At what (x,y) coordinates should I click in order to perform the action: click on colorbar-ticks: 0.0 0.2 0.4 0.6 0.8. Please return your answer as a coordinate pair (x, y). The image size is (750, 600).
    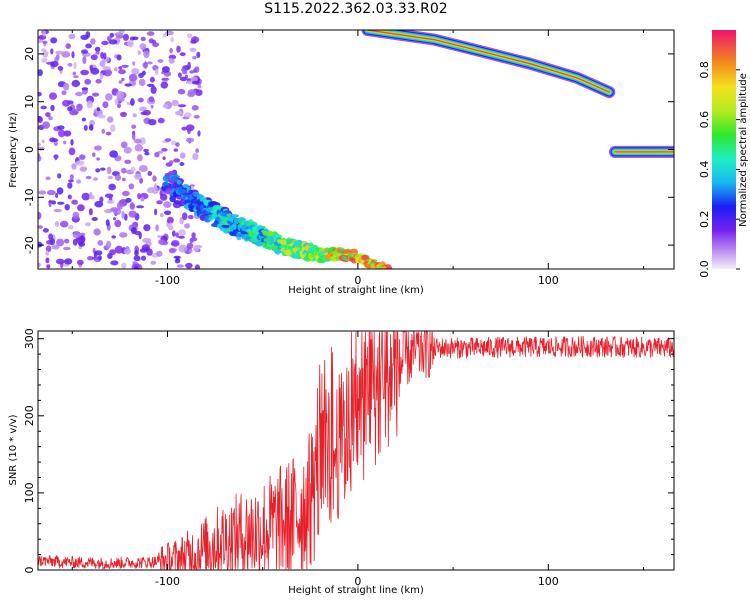
    Looking at the image, I should click on (719, 169).